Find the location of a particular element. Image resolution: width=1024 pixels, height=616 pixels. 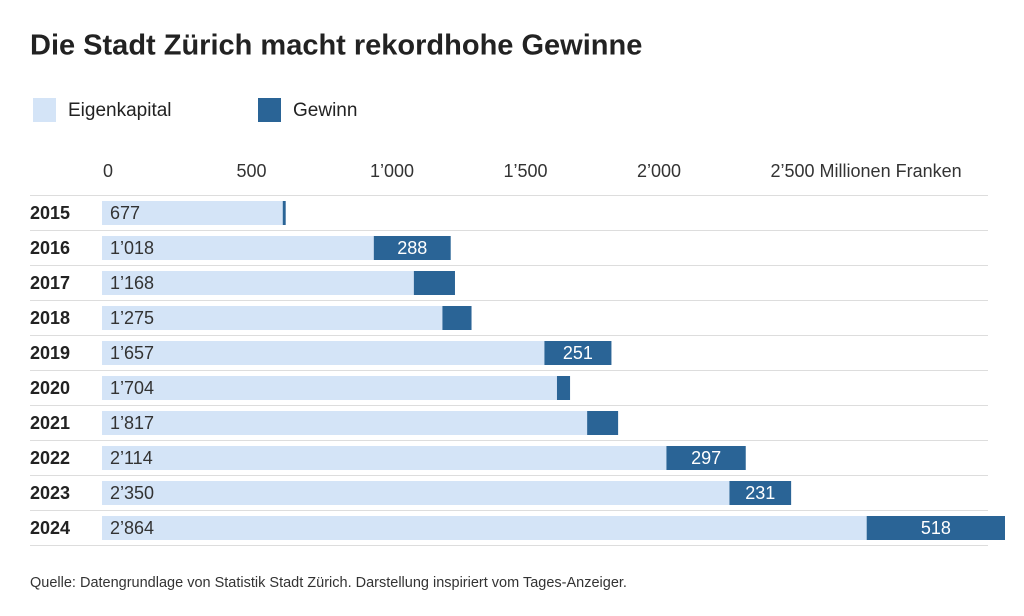

y-tick-label: 2015 is located at coordinates (50, 213).